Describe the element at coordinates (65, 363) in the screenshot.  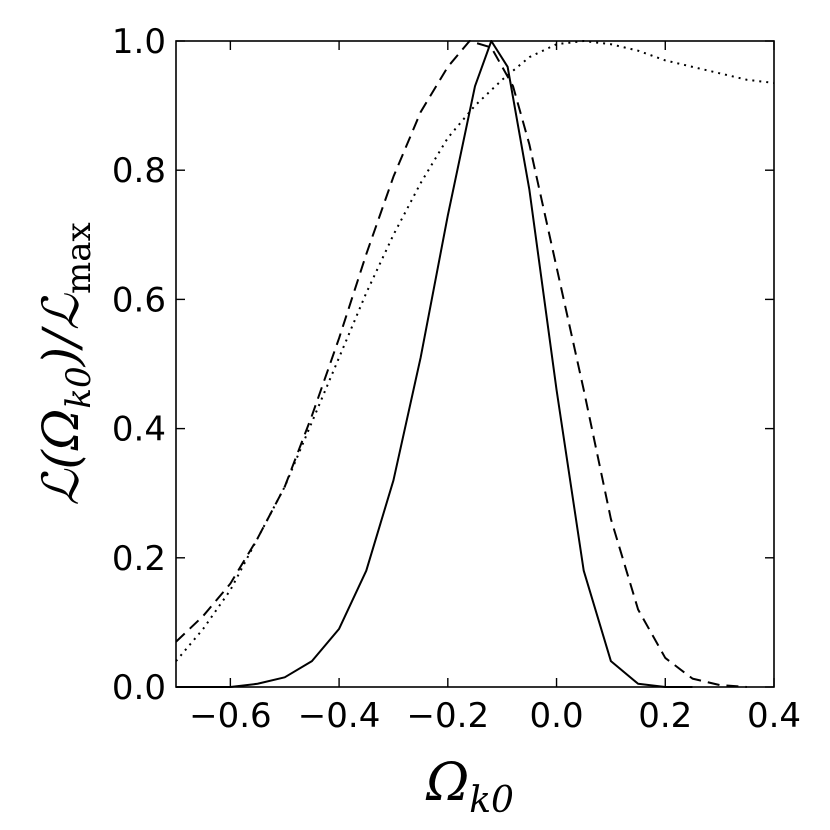
I see `y-axis-label: ℒ(Ωk0)/ℒmax` at that location.